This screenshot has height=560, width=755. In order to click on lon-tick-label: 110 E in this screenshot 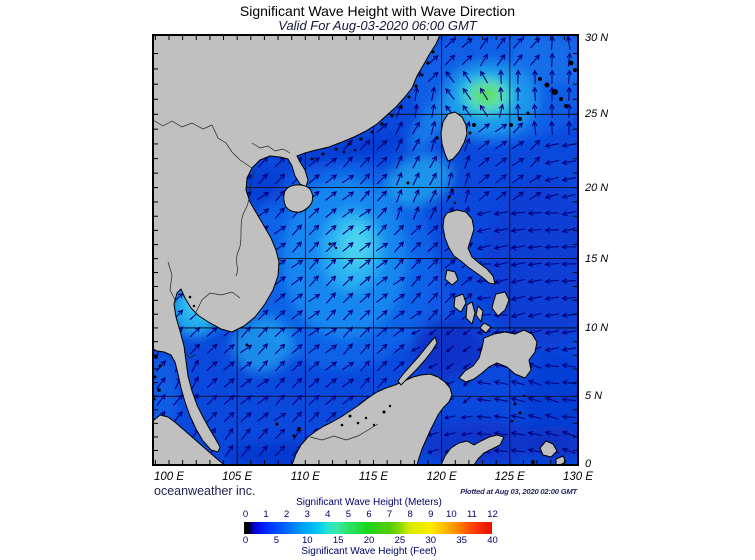, I will do `click(305, 477)`.